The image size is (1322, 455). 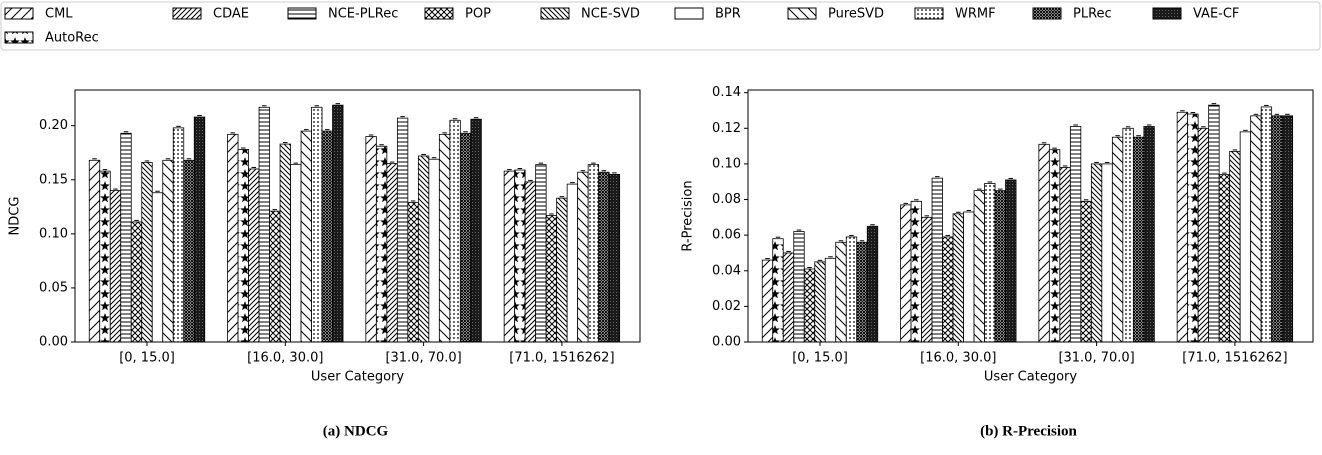 What do you see at coordinates (726, 92) in the screenshot?
I see `y-tick-label: 0.14` at bounding box center [726, 92].